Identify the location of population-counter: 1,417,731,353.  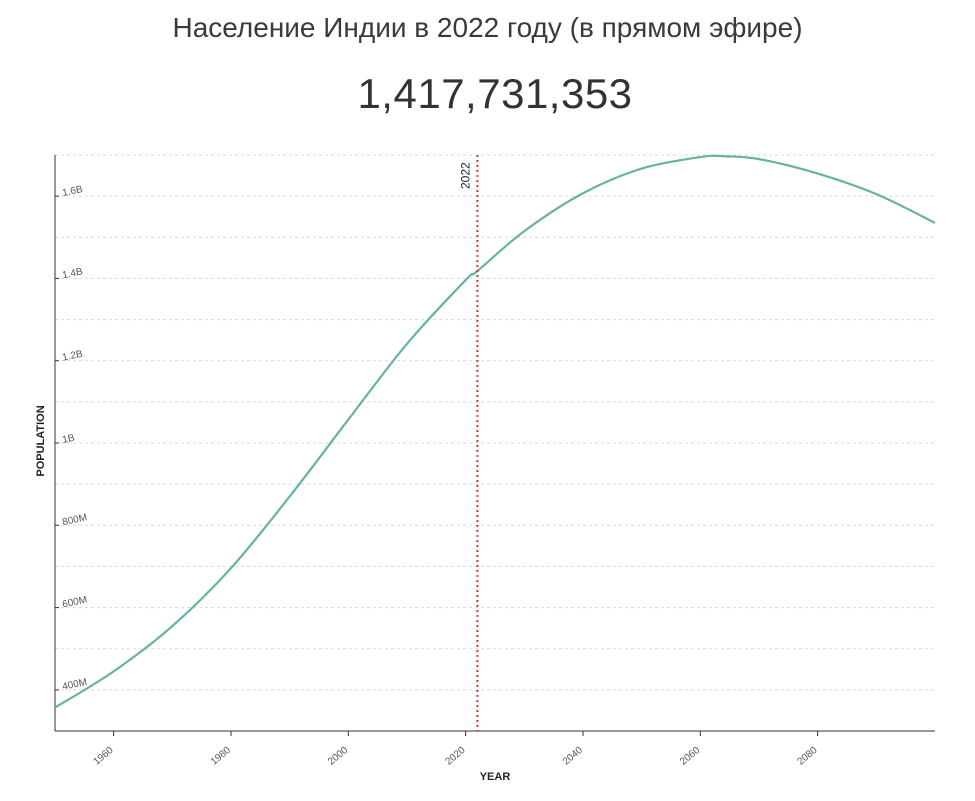
(495, 93).